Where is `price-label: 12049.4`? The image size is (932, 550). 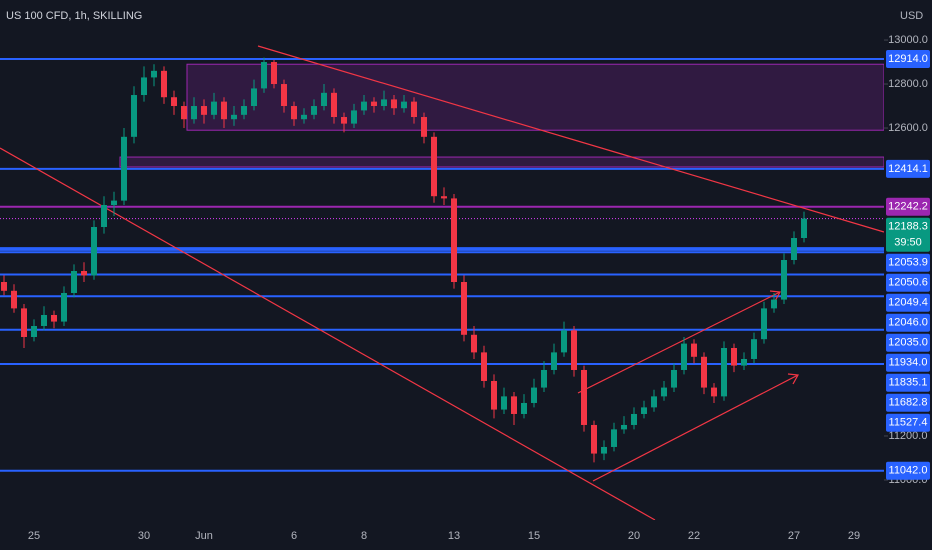
price-label: 12049.4 is located at coordinates (908, 303).